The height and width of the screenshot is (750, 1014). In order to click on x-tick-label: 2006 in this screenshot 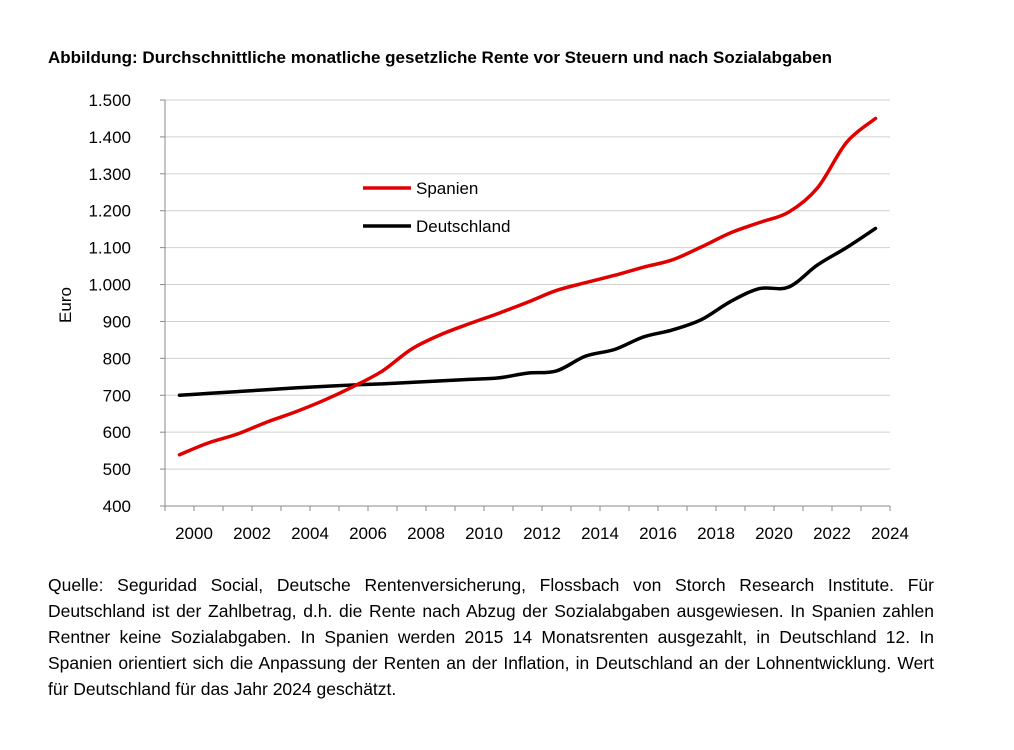, I will do `click(368, 533)`.